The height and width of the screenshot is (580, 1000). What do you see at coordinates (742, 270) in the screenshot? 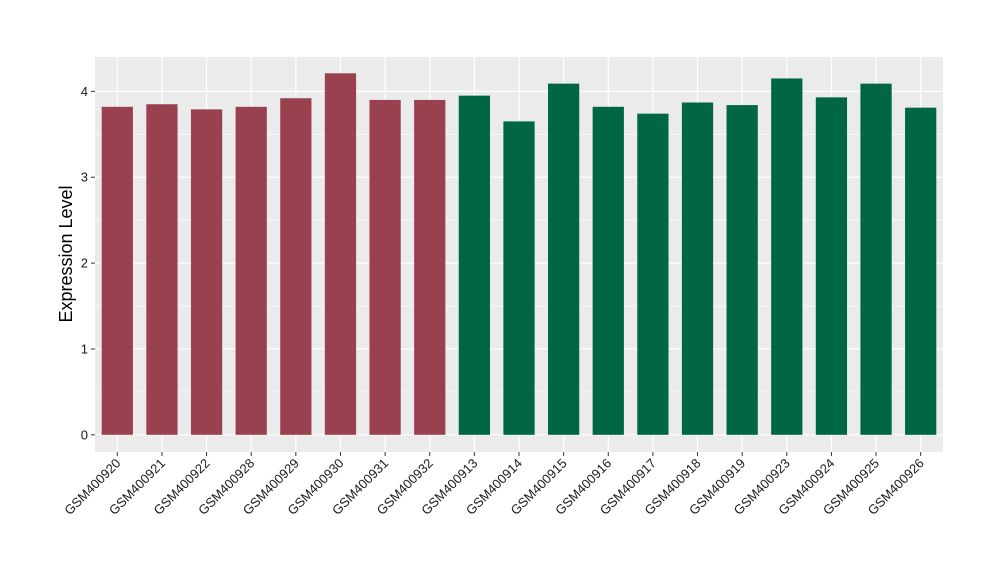
I see `bar-GSM400919` at bounding box center [742, 270].